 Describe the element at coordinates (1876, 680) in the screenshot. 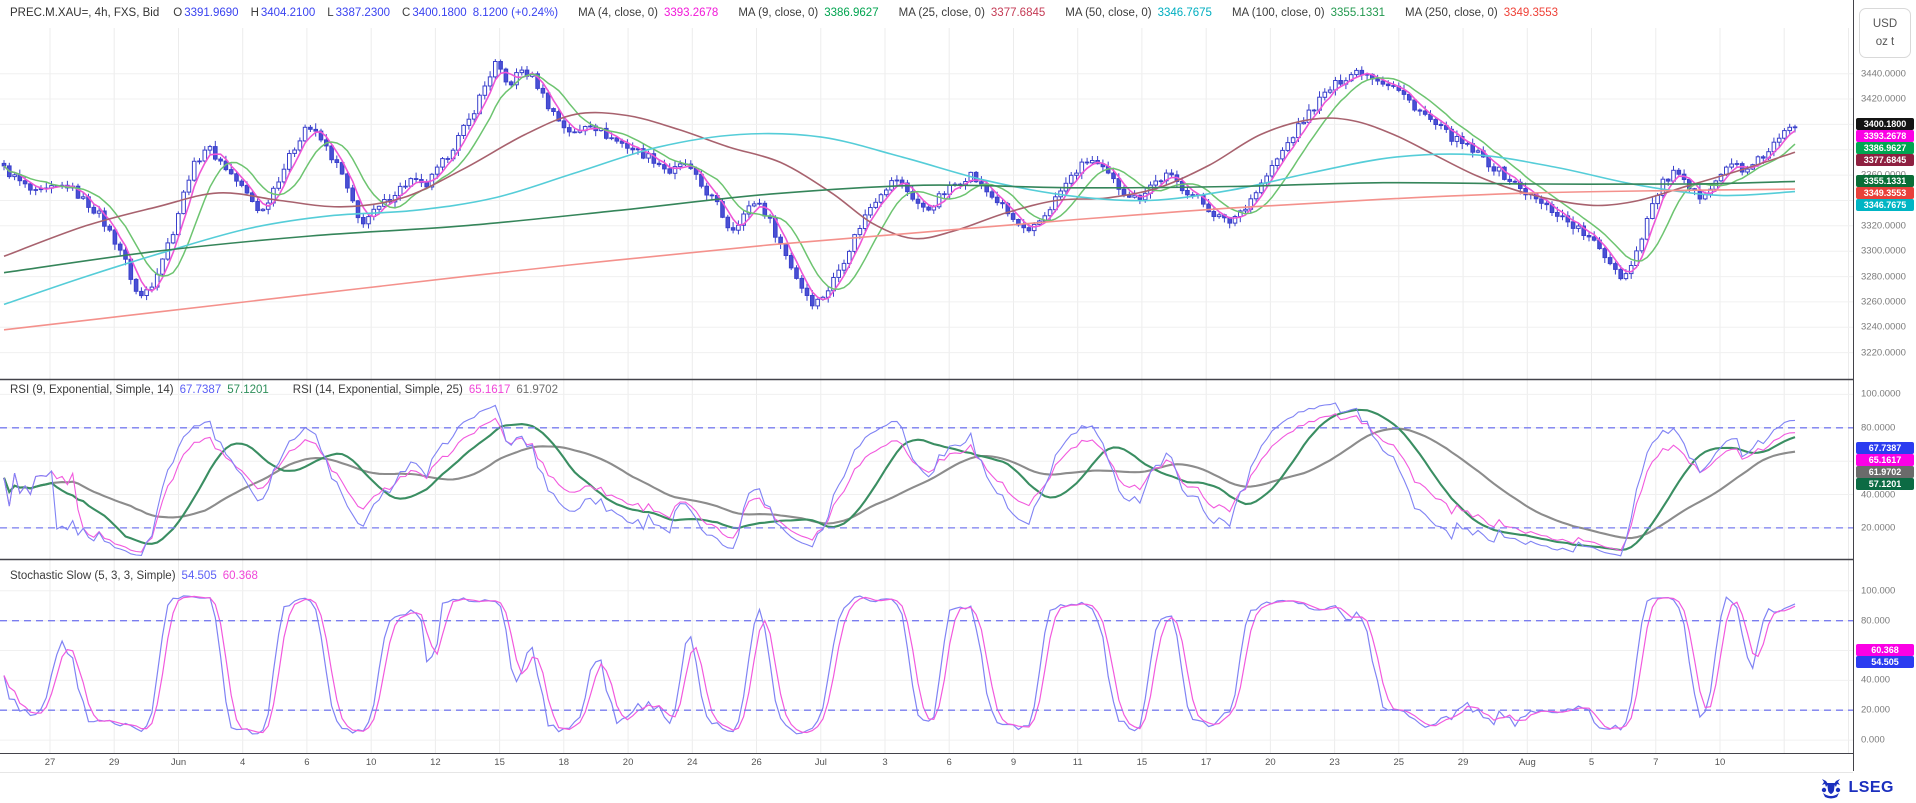

I see `axis-tick-label: 40.000` at that location.